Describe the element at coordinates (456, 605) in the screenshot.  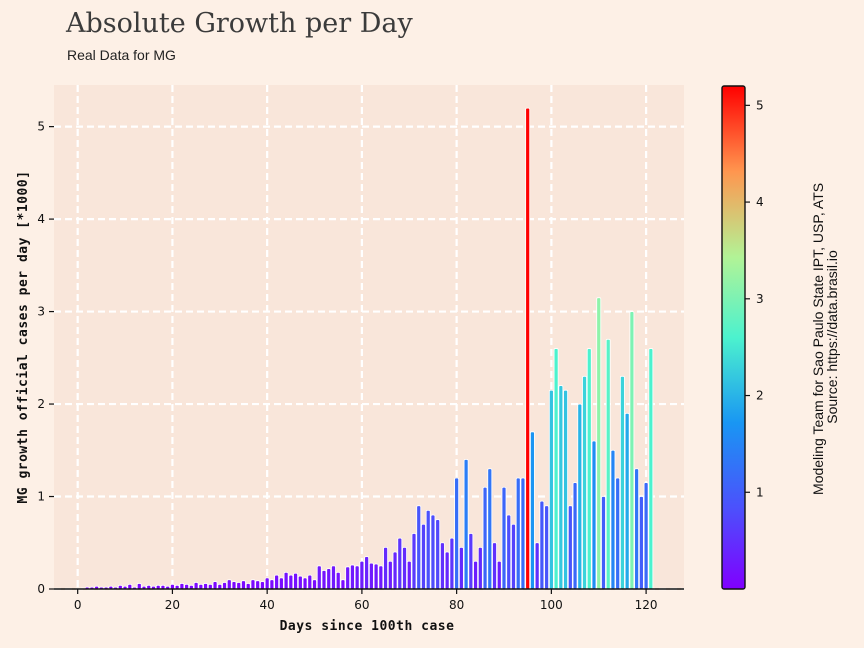
I see `x-tick-label: 80` at that location.